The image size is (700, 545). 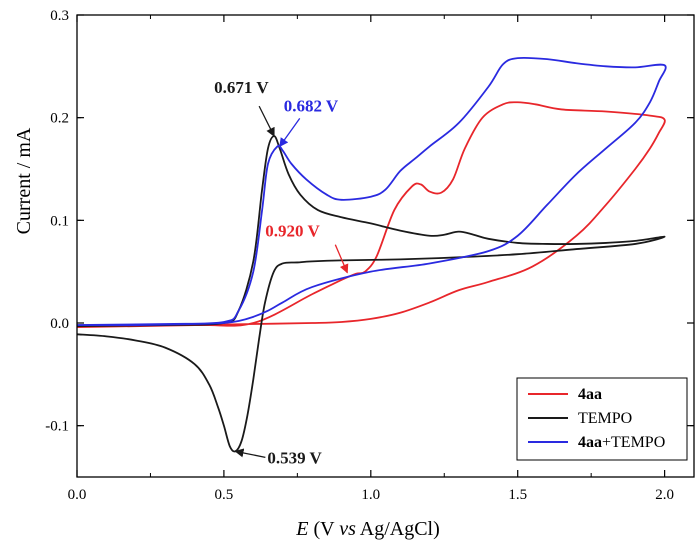 What do you see at coordinates (281, 272) in the screenshot?
I see `annotations: 0.671 V 0.682 V 0.920 V 0.539 V` at bounding box center [281, 272].